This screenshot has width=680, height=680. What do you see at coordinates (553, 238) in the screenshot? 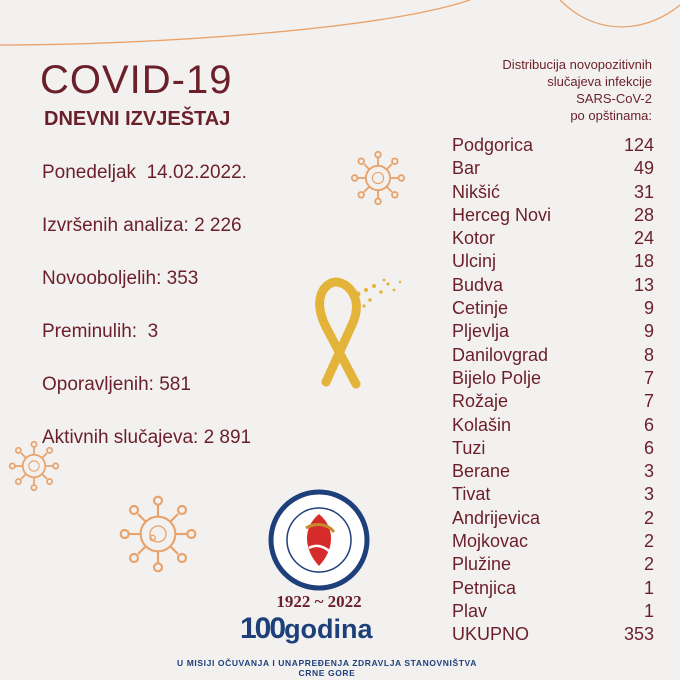
I see `table-row: Kotor 24` at bounding box center [553, 238].